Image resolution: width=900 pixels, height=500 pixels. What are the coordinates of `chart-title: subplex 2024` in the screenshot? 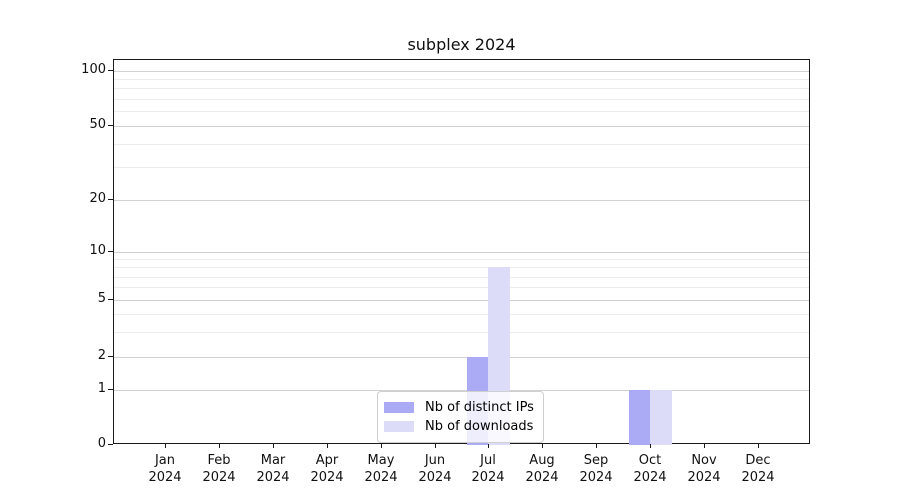 It's located at (461, 44).